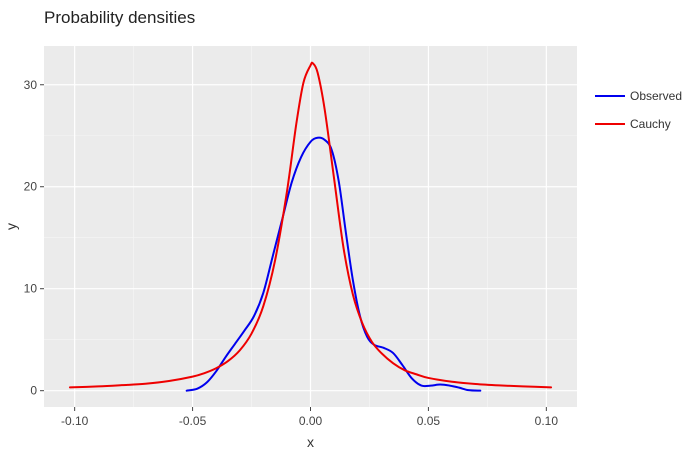  Describe the element at coordinates (75, 421) in the screenshot. I see `x-tick-label: -0.10` at that location.